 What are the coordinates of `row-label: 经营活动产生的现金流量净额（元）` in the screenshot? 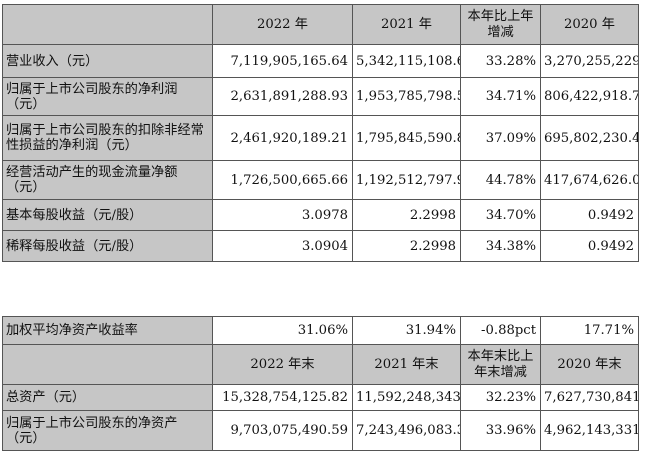 It's located at (107, 180).